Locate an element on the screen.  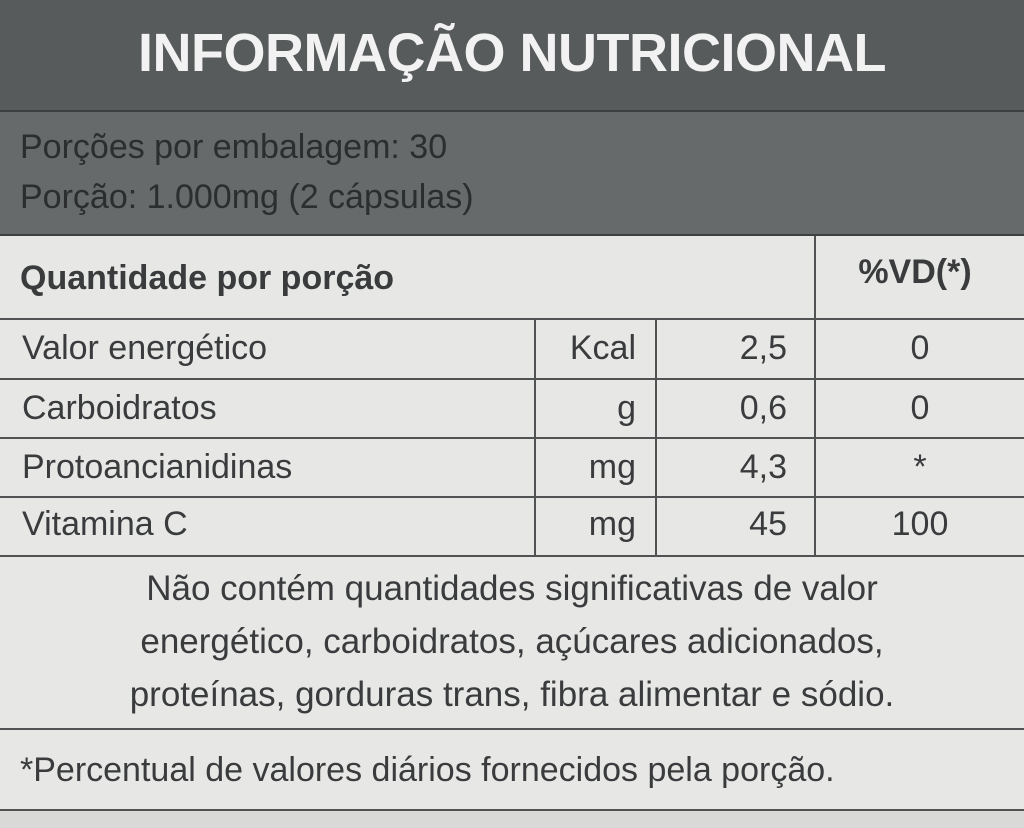
title-band is located at coordinates (512, 56).